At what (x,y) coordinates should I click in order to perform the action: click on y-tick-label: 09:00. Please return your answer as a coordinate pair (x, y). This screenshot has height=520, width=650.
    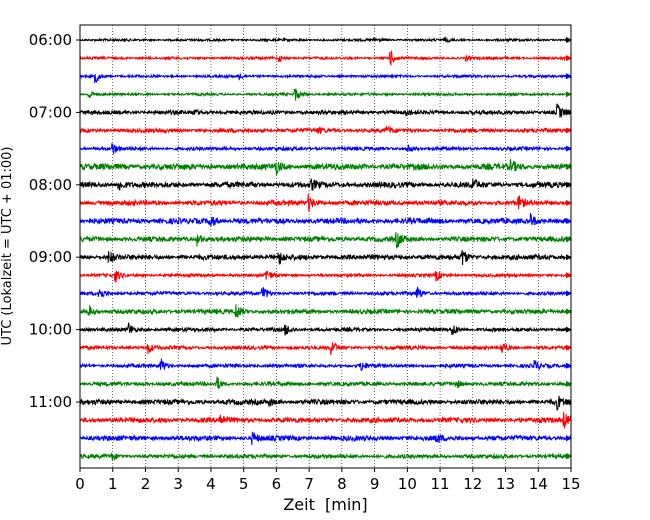
    Looking at the image, I should click on (50, 257).